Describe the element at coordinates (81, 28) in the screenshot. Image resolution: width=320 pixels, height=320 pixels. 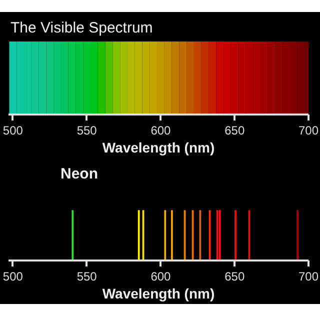
I see `chart-title: The Visible Spectrum` at that location.